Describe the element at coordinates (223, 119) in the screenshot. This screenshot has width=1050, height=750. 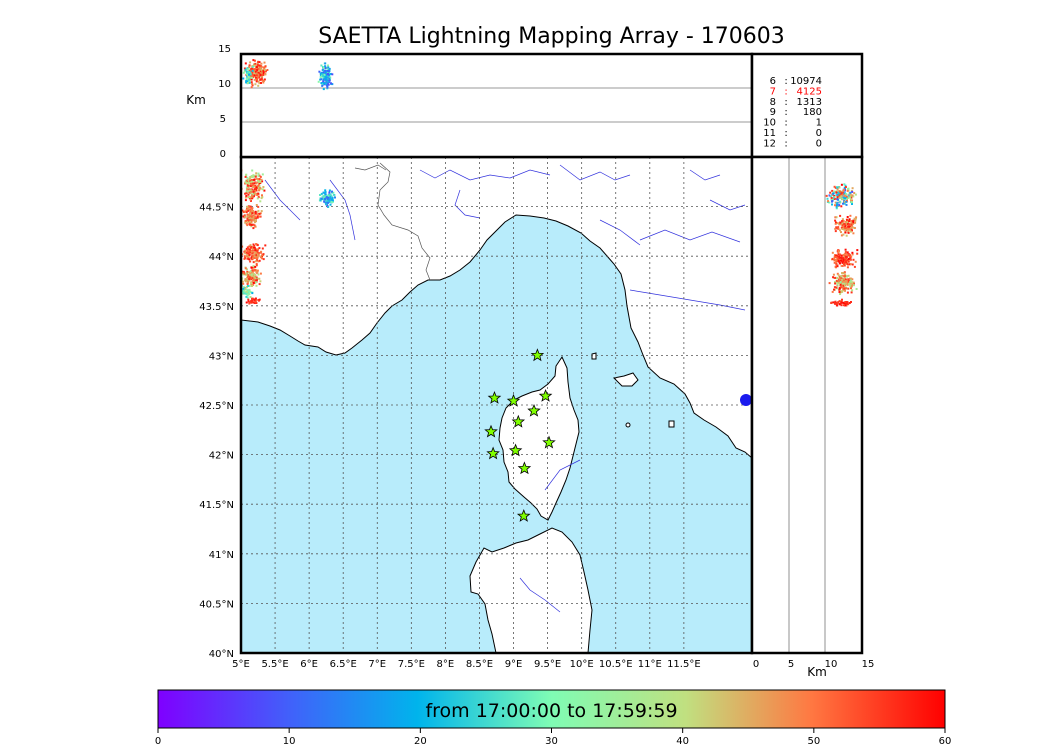
I see `alt-tick-5: 5` at that location.